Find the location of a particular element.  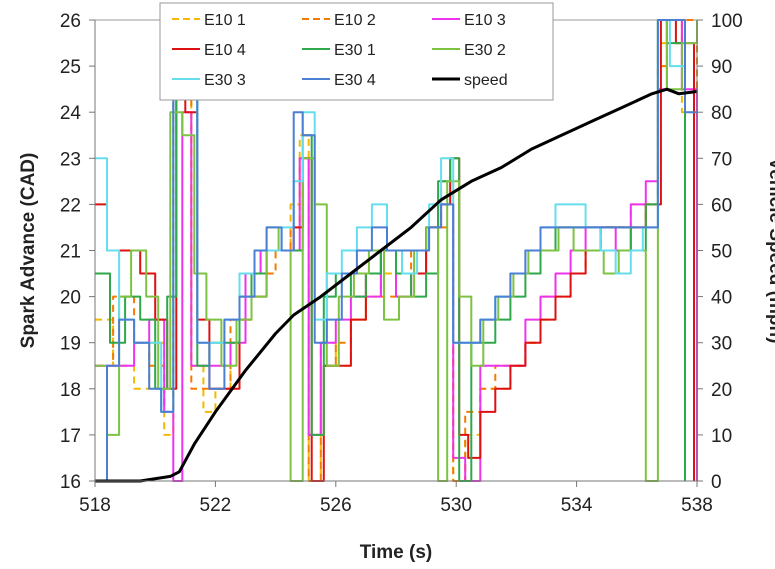

legend-label-e10-1: E10 1 is located at coordinates (225, 20).